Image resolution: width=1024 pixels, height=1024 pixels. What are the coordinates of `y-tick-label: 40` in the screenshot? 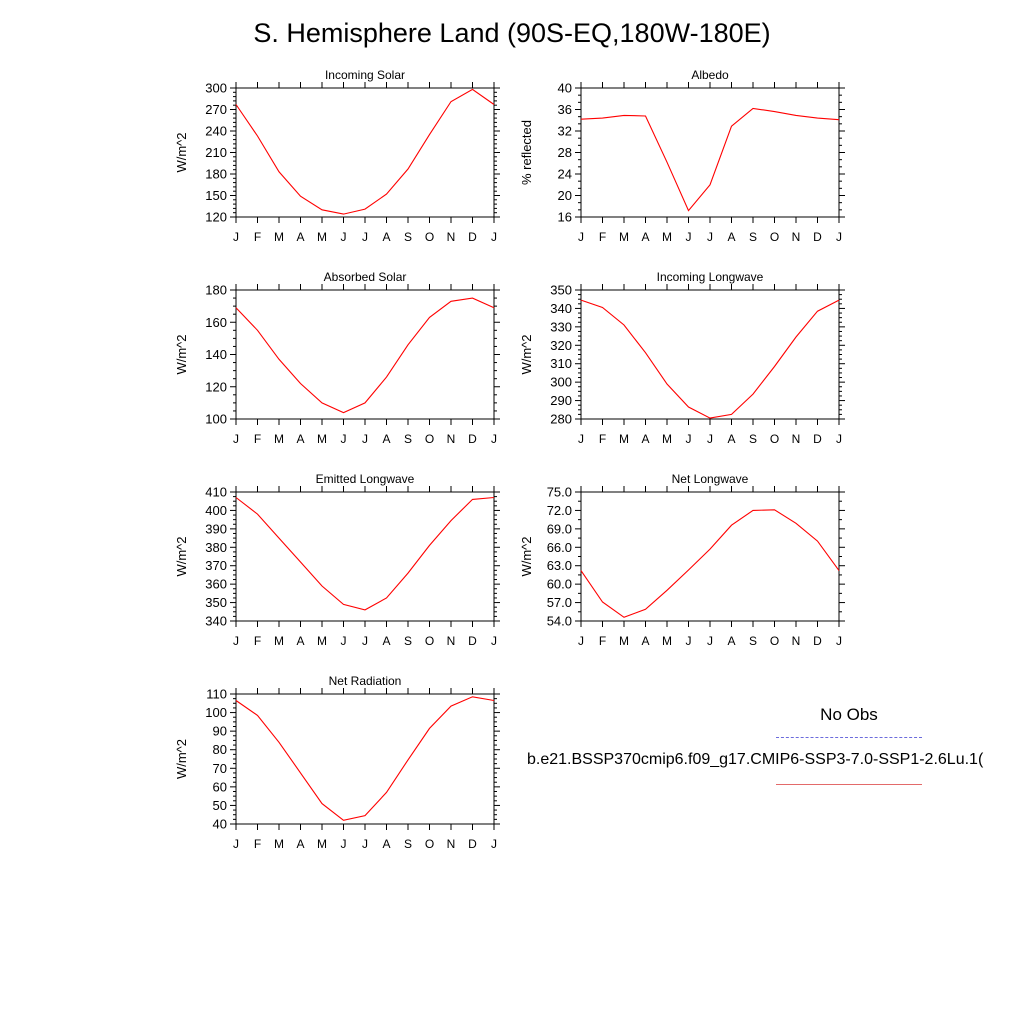 It's located at (565, 88).